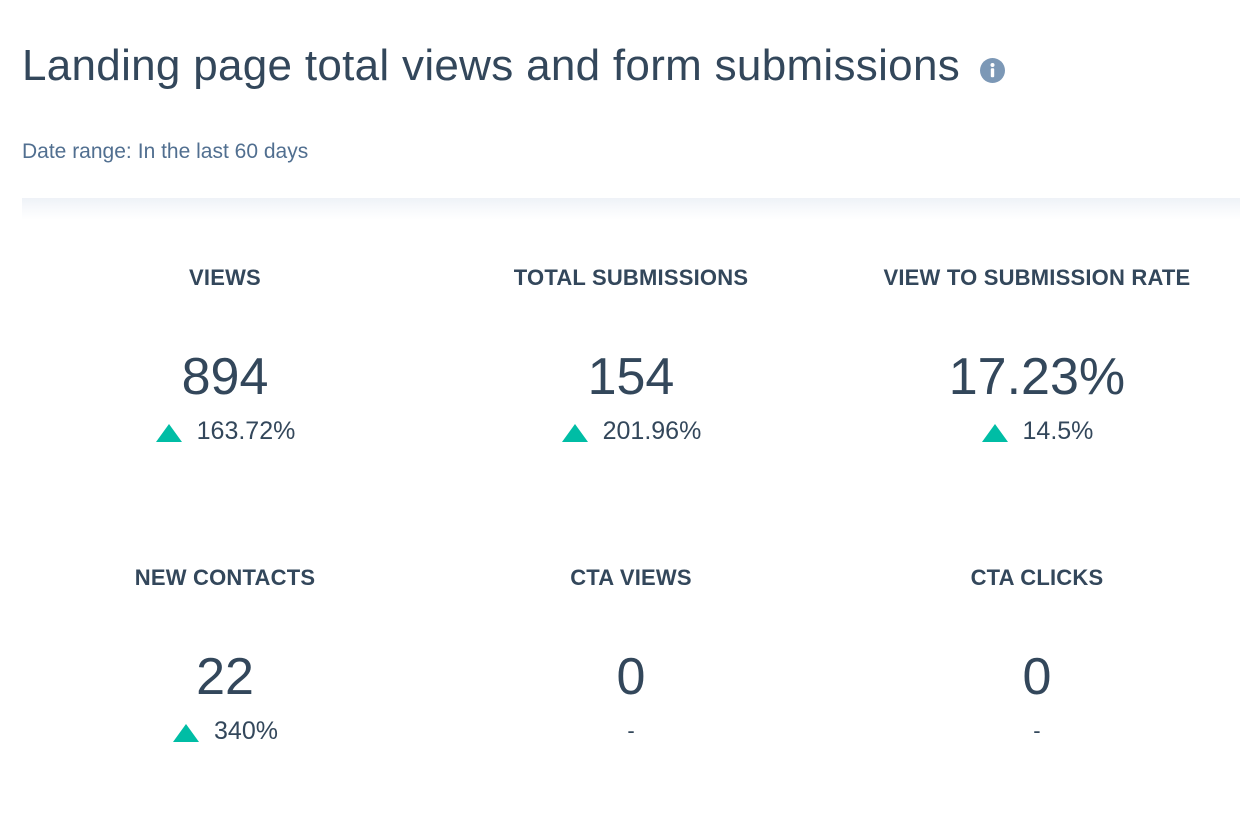  I want to click on kpi-change-value: 14.5%, so click(1058, 430).